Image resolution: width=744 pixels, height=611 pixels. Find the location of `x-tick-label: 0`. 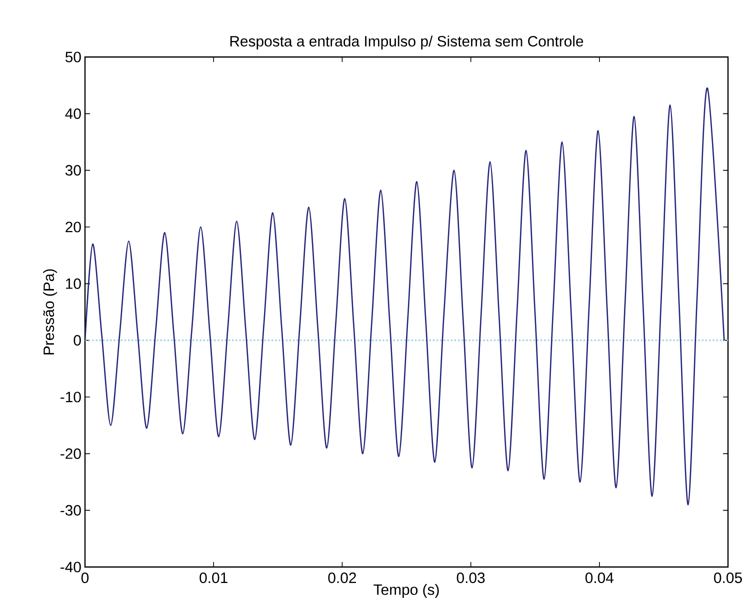

x-tick-label: 0 is located at coordinates (85, 578).